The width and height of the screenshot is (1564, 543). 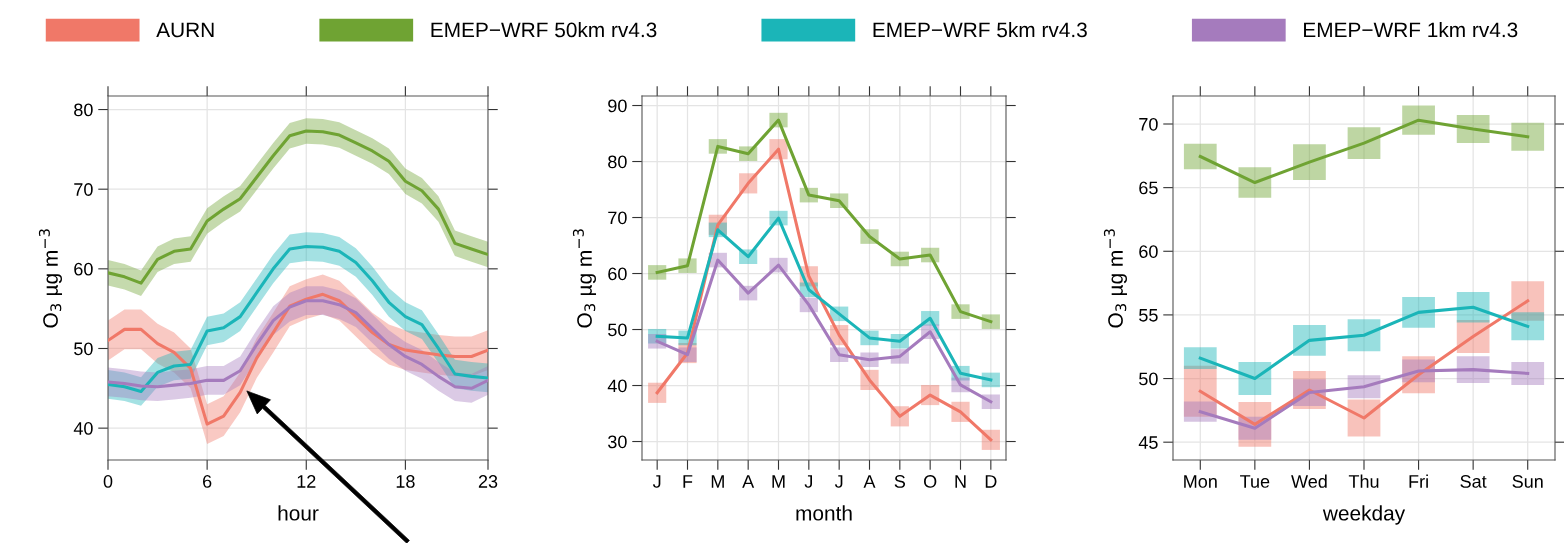 I want to click on x-axis-title: hour, so click(x=298, y=513).